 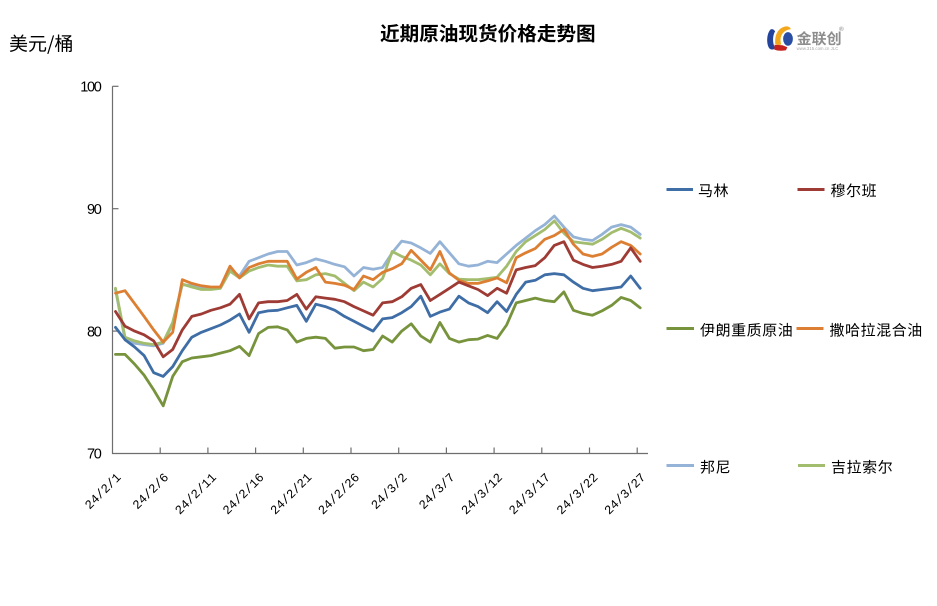 I want to click on svg-text: 24/2/16, so click(x=243, y=494).